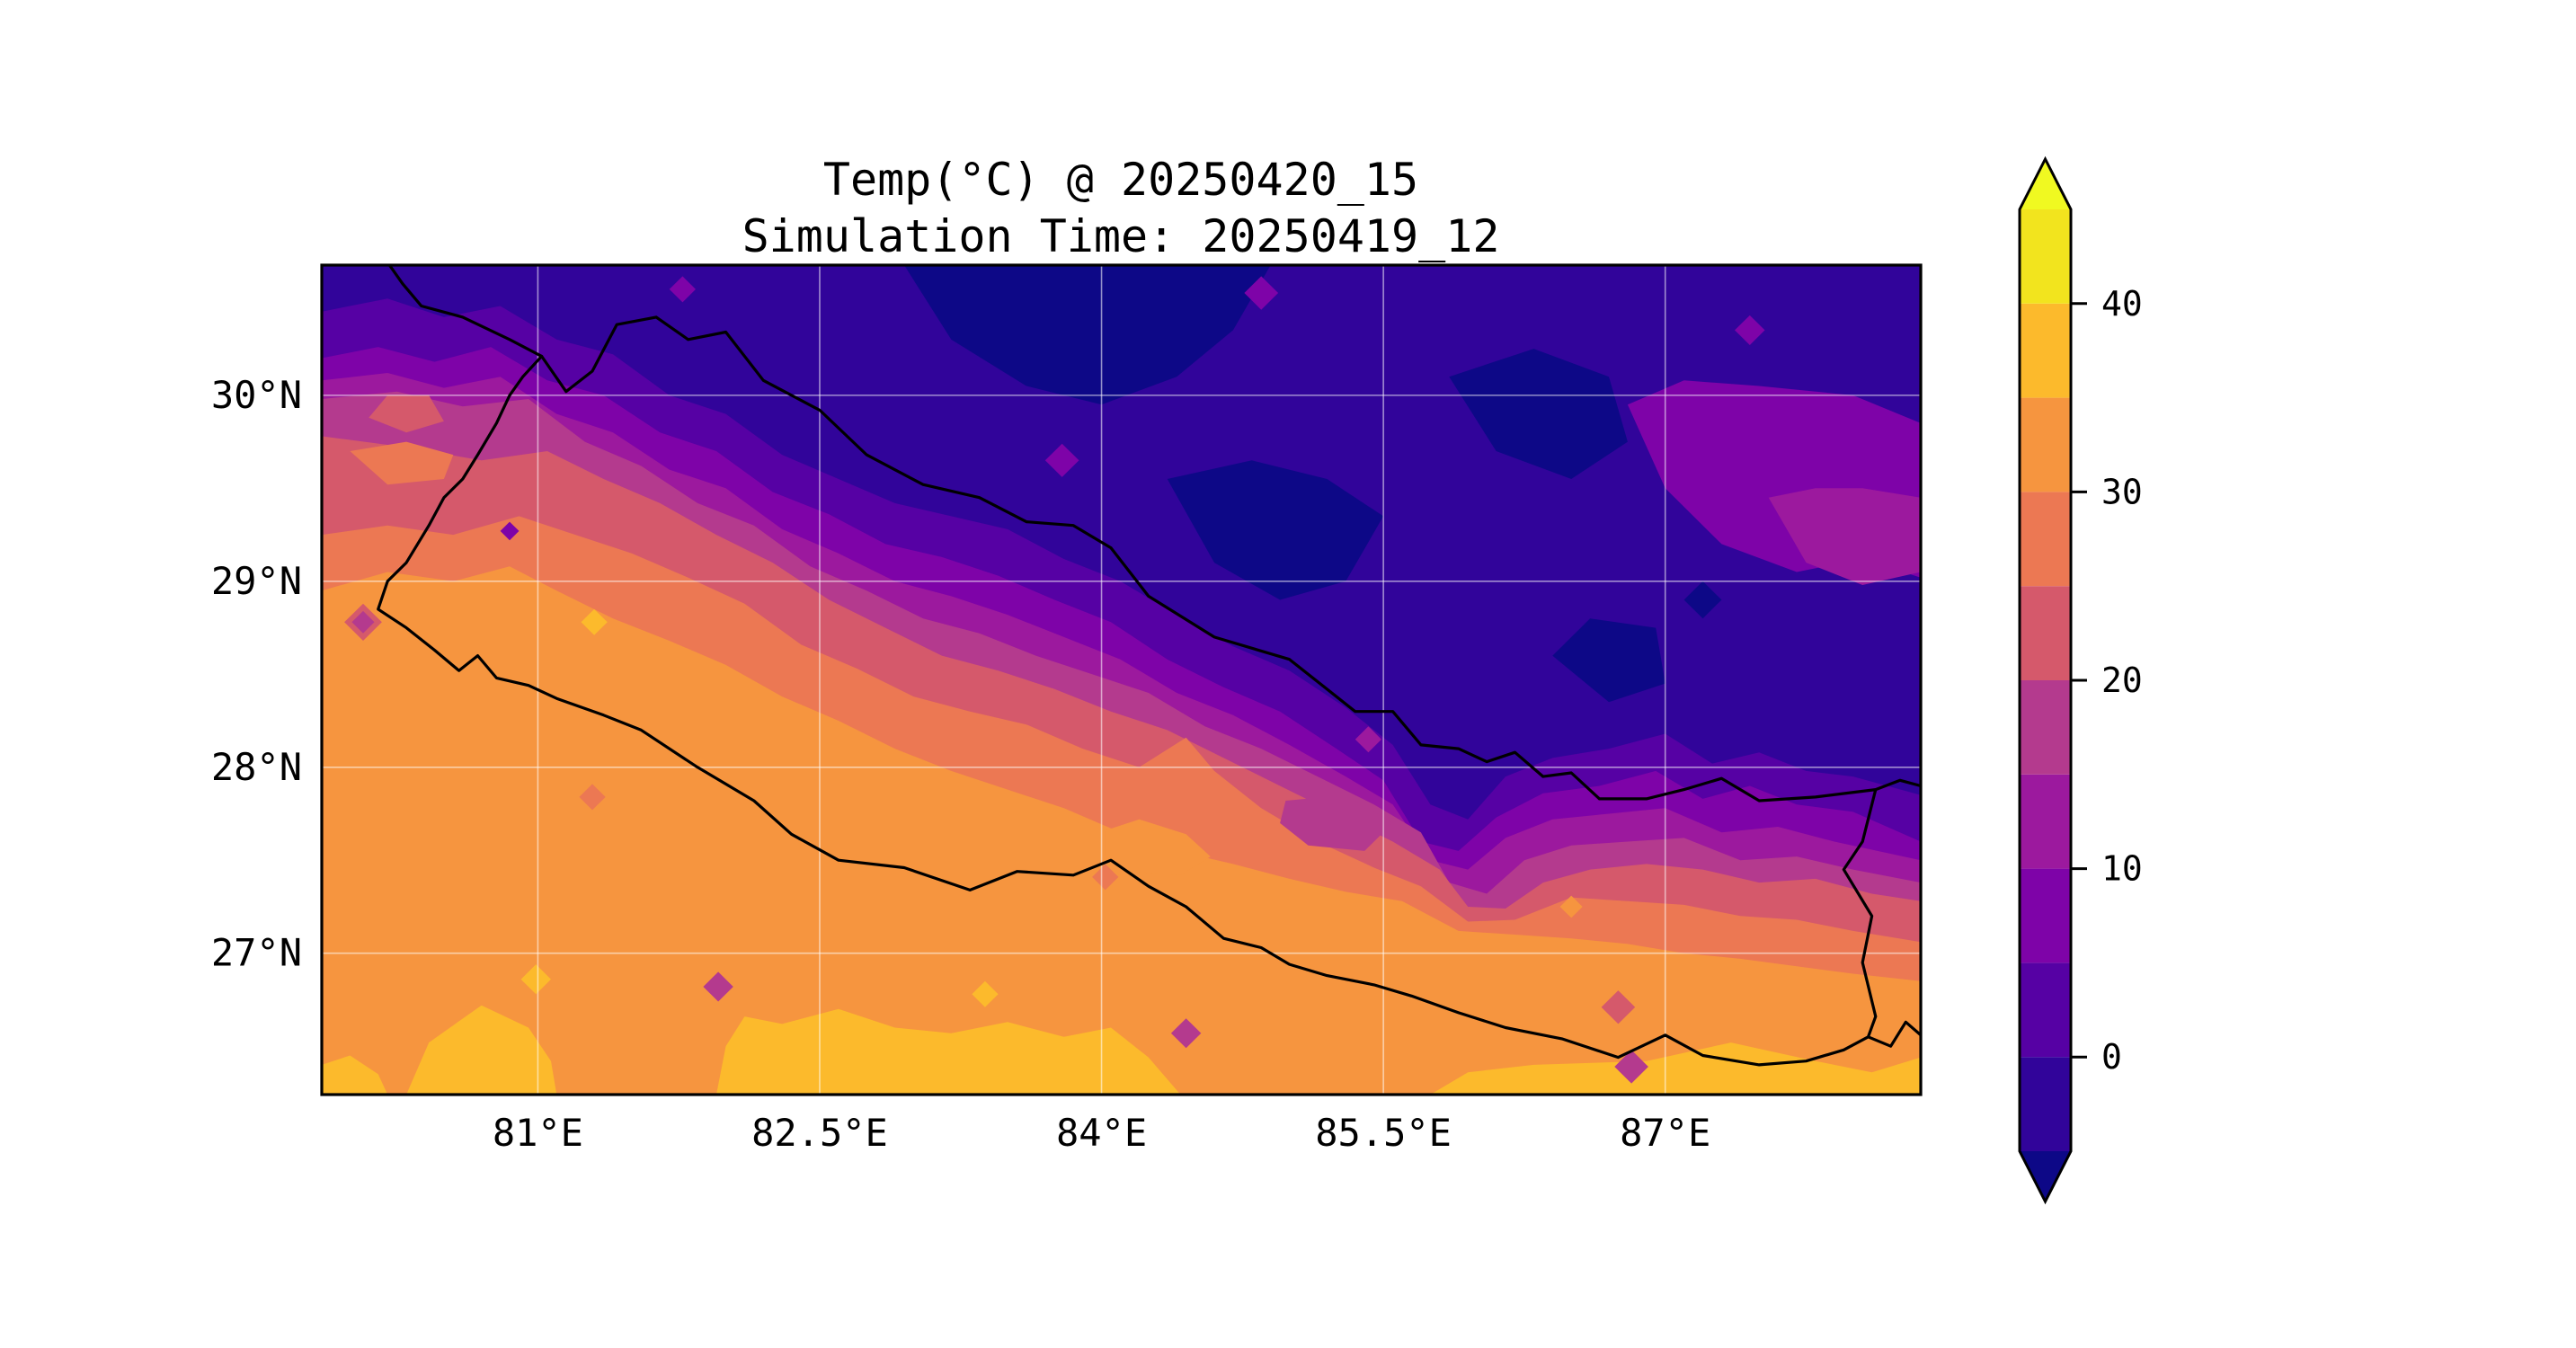 The image size is (2576, 1348). What do you see at coordinates (2111, 1057) in the screenshot?
I see `colorbar-tick-label-0: 0` at bounding box center [2111, 1057].